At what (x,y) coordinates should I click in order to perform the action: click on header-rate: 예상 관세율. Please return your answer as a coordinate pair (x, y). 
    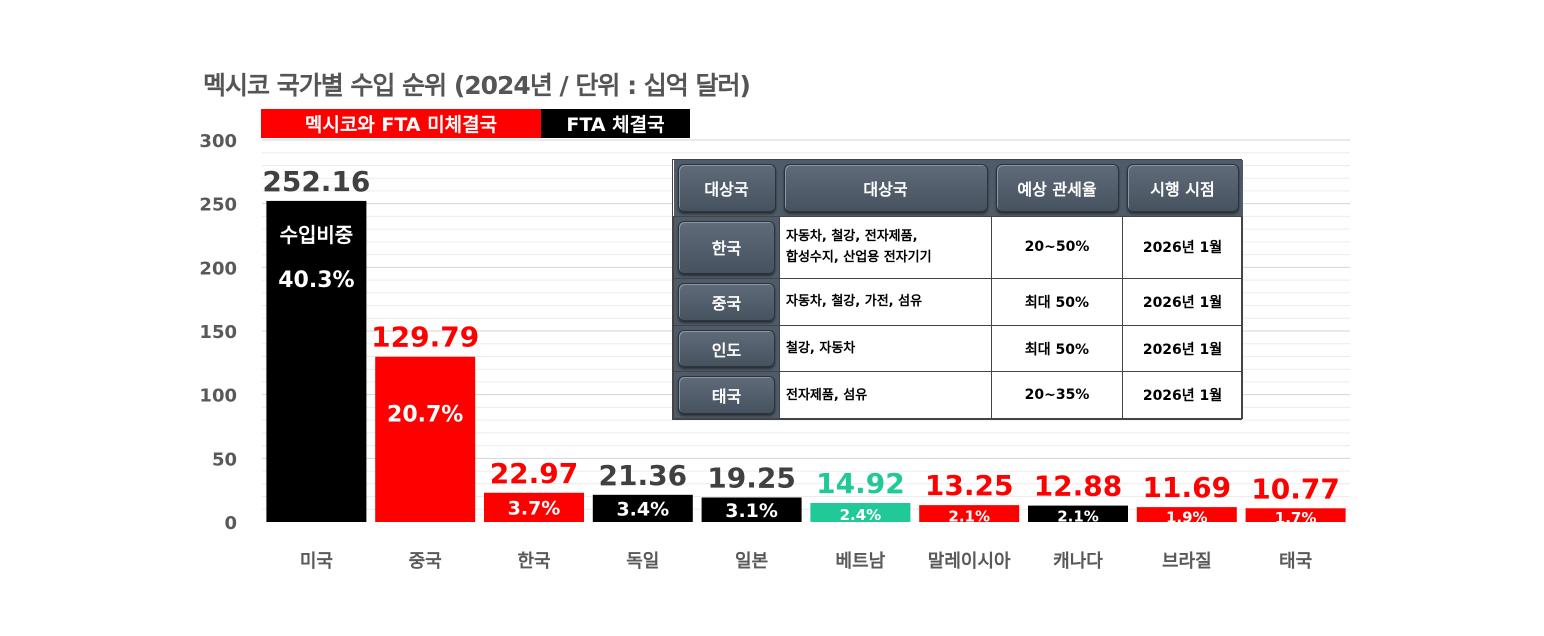
    Looking at the image, I should click on (1057, 188).